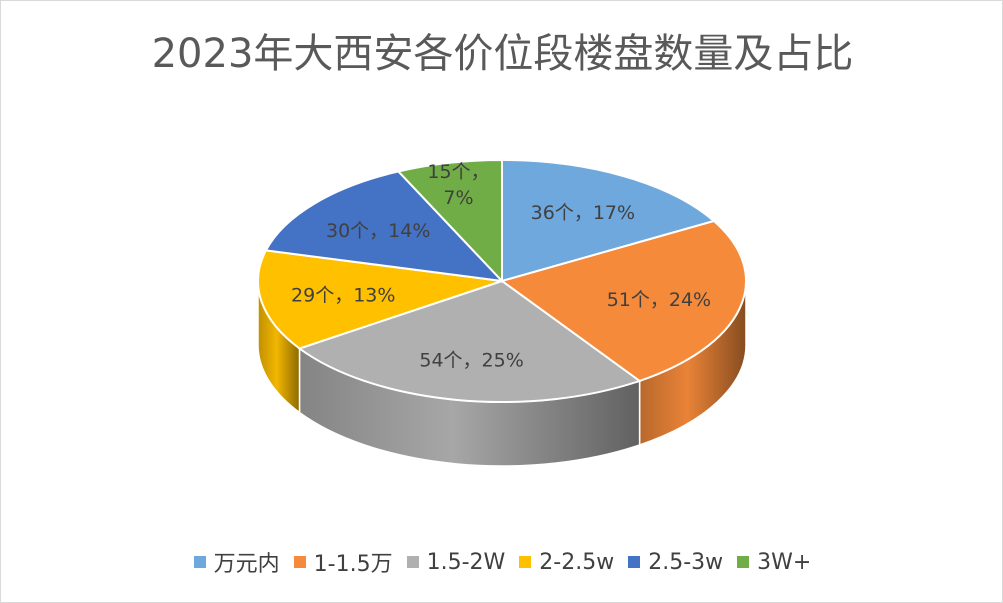  What do you see at coordinates (686, 562) in the screenshot?
I see `legend-label-4: 2.5-3w` at bounding box center [686, 562].